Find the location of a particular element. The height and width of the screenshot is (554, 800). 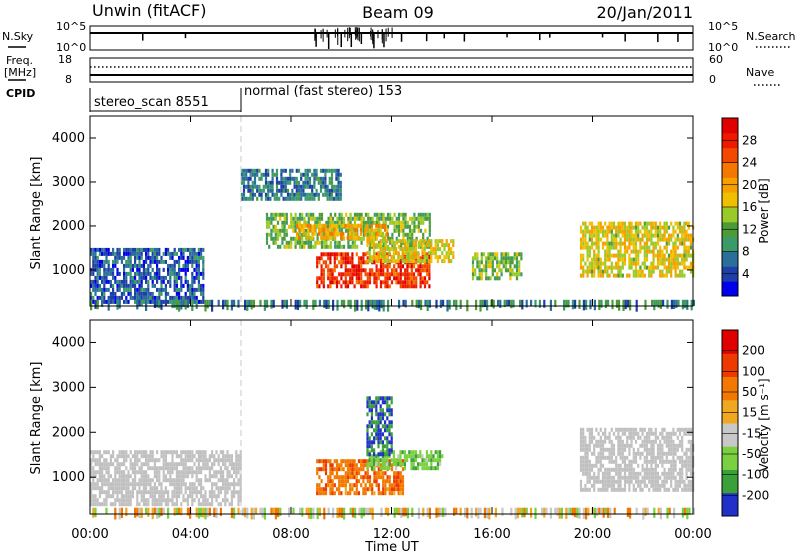

velocity-colorbar-tick-label: 200 is located at coordinates (753, 351).